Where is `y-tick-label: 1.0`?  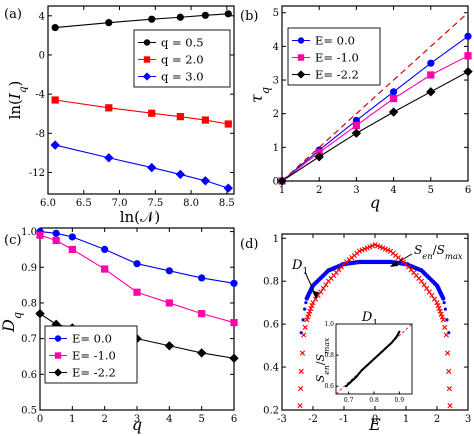 y-tick-label: 1.0 is located at coordinates (29, 232).